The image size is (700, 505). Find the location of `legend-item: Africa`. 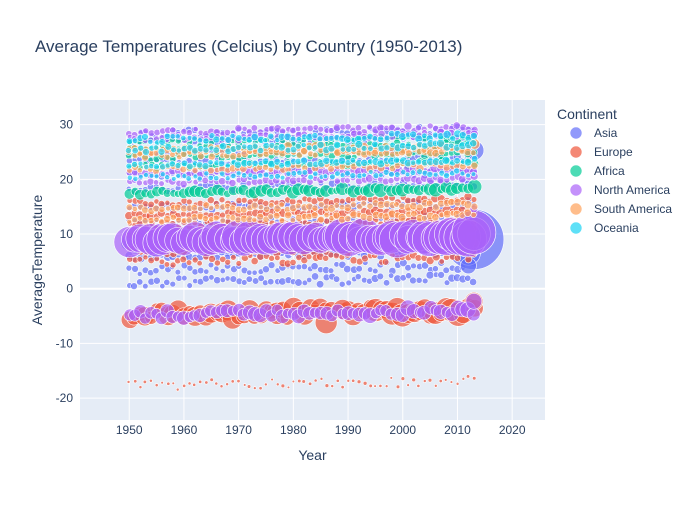

legend-item: Africa is located at coordinates (597, 171).